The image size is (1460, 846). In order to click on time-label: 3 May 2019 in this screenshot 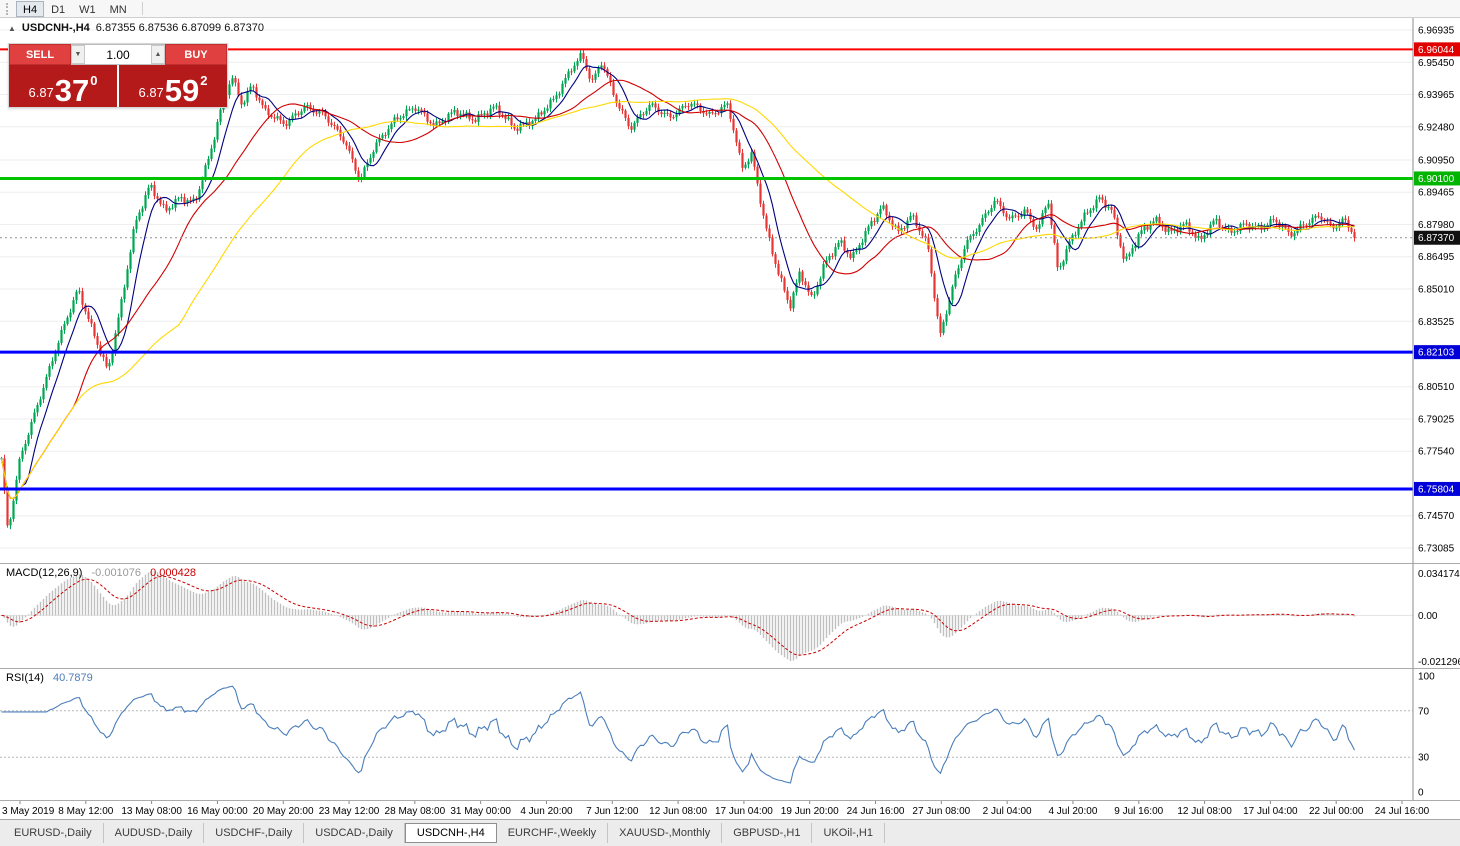, I will do `click(28, 811)`.